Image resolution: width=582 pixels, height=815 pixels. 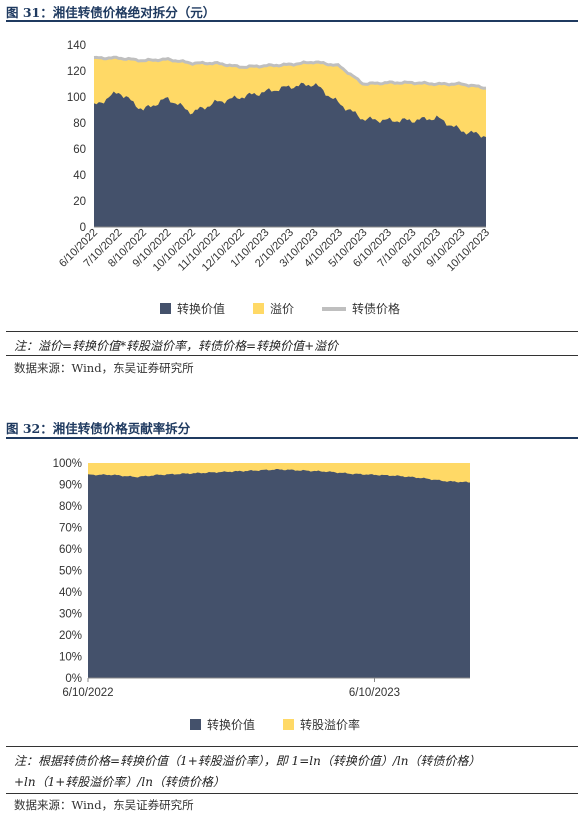 I want to click on y-tick-label: 50%, so click(x=70, y=572).